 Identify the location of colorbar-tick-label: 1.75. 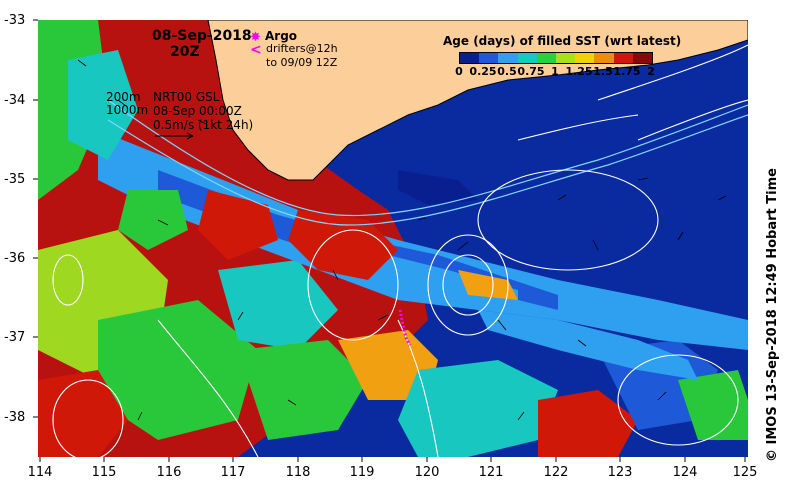
(627, 71).